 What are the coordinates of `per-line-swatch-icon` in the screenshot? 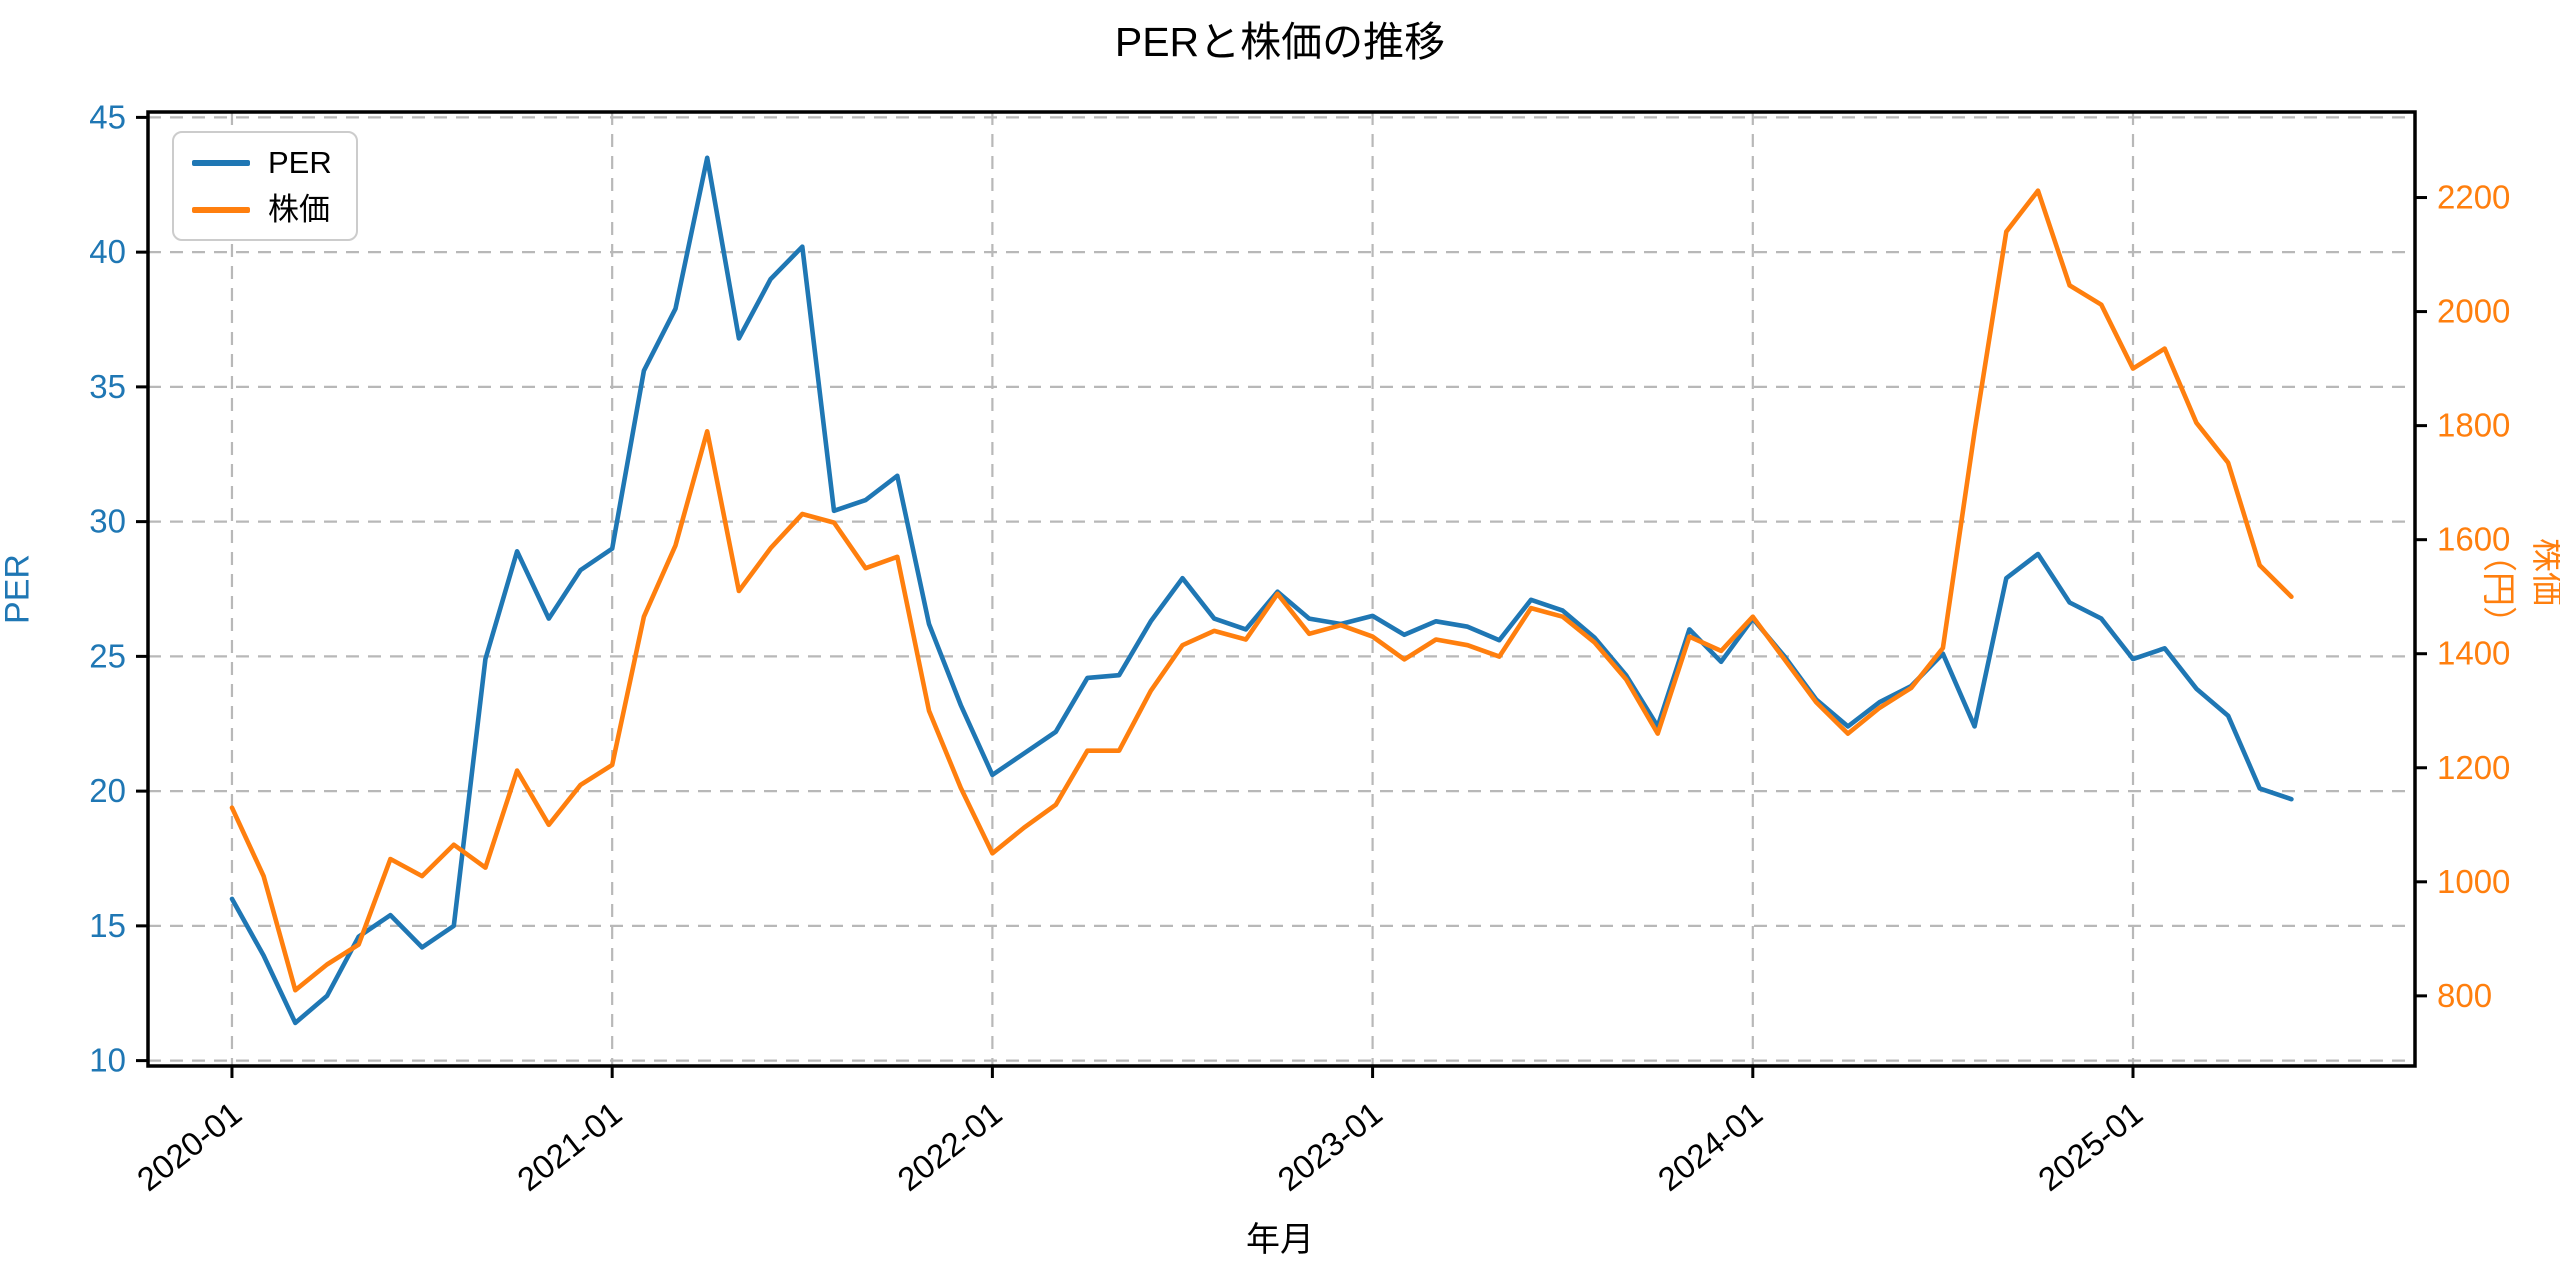 It's located at (221, 162).